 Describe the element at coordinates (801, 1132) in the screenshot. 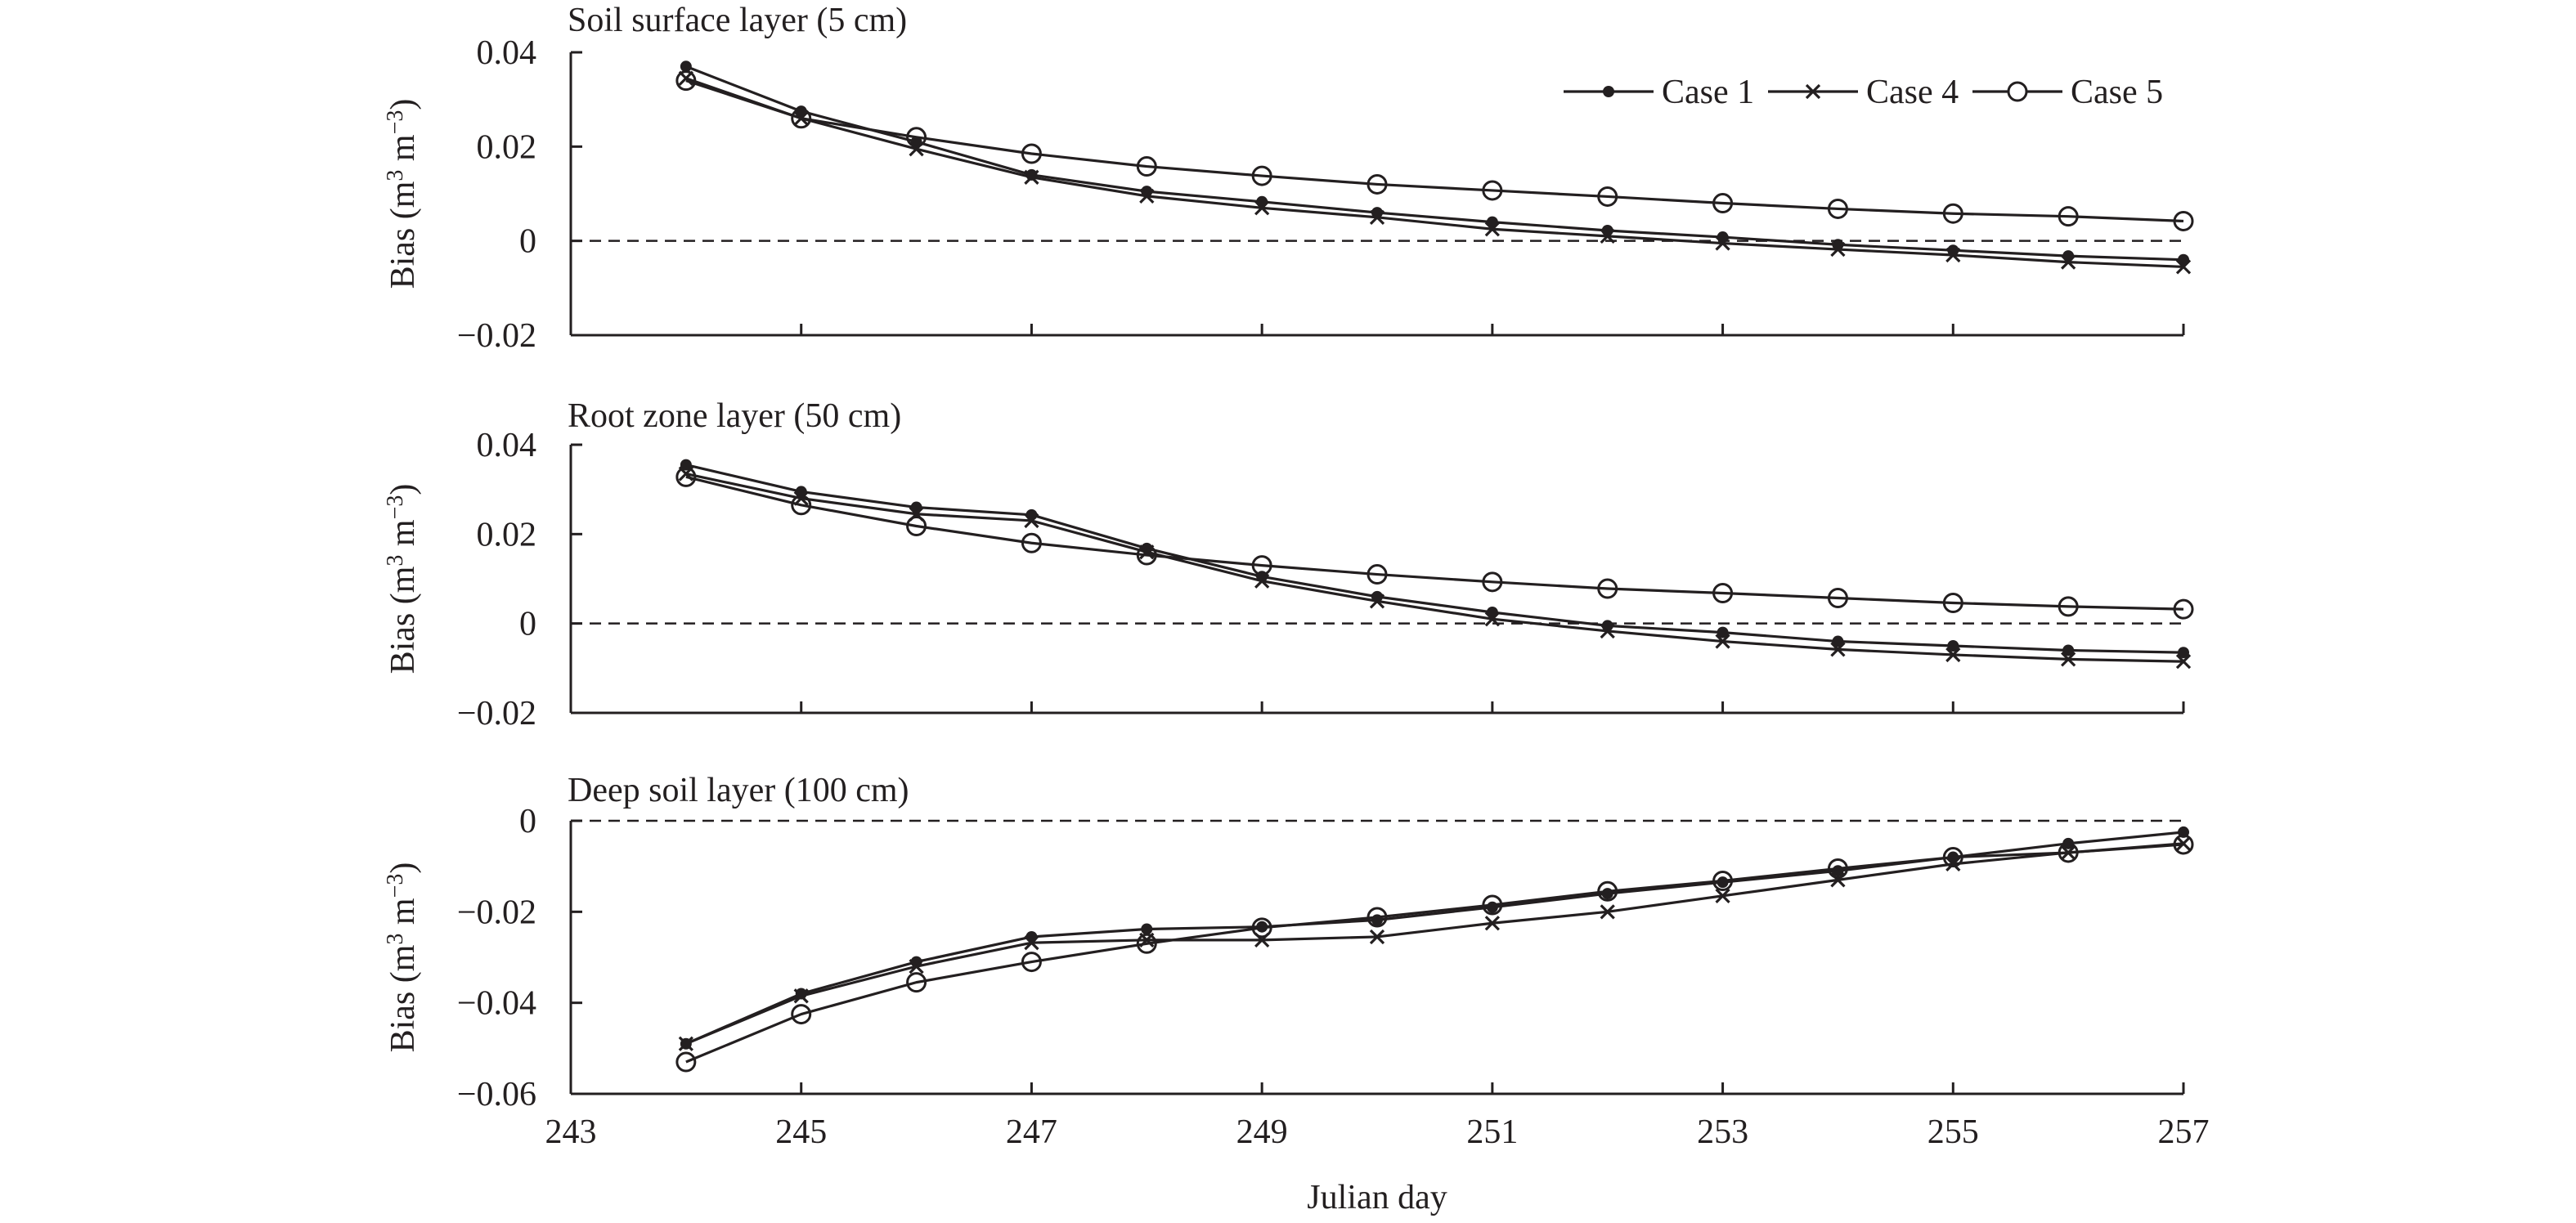

I see `x-tick-label: 245` at that location.